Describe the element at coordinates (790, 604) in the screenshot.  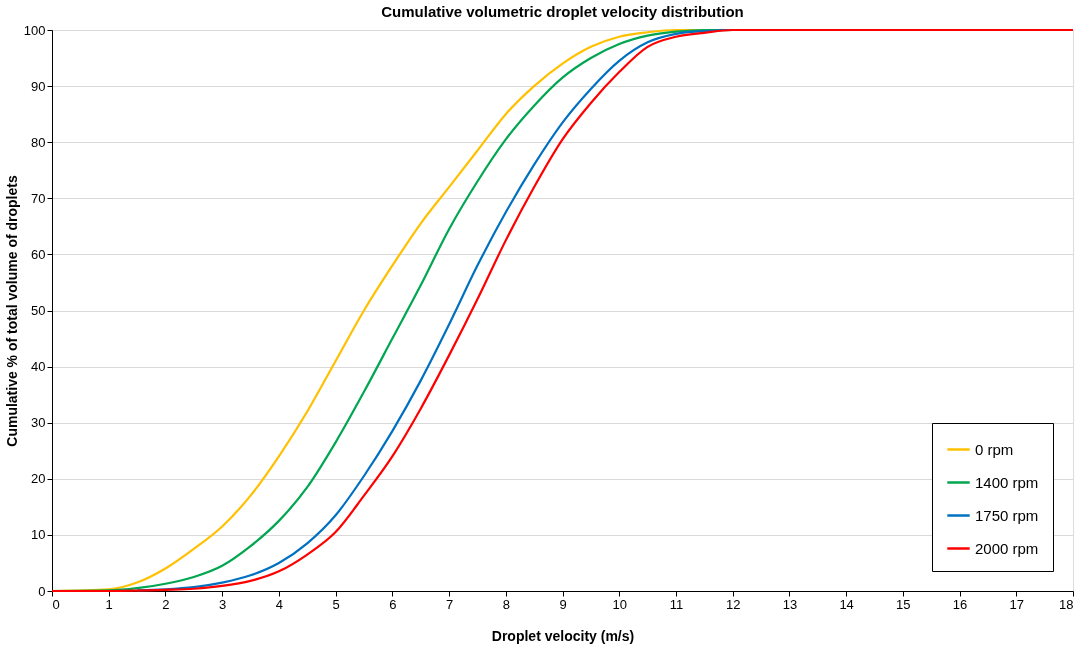
I see `x-tick-label: 13` at that location.